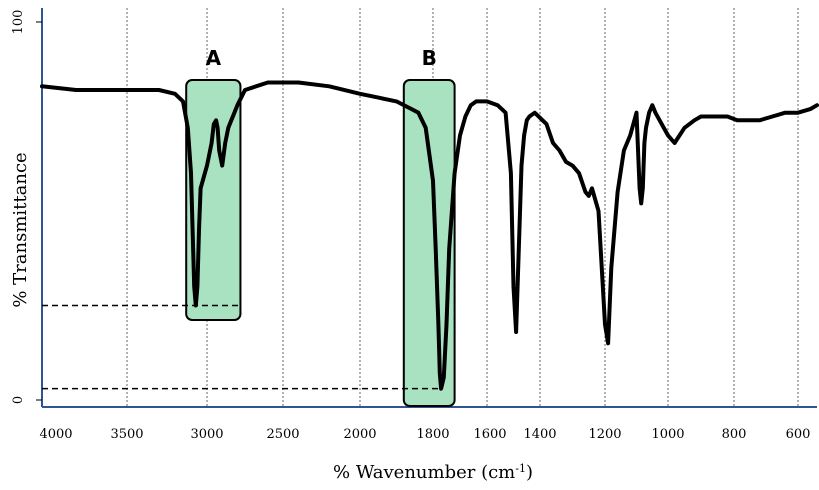  I want to click on x-tick-label: 3000, so click(206, 434).